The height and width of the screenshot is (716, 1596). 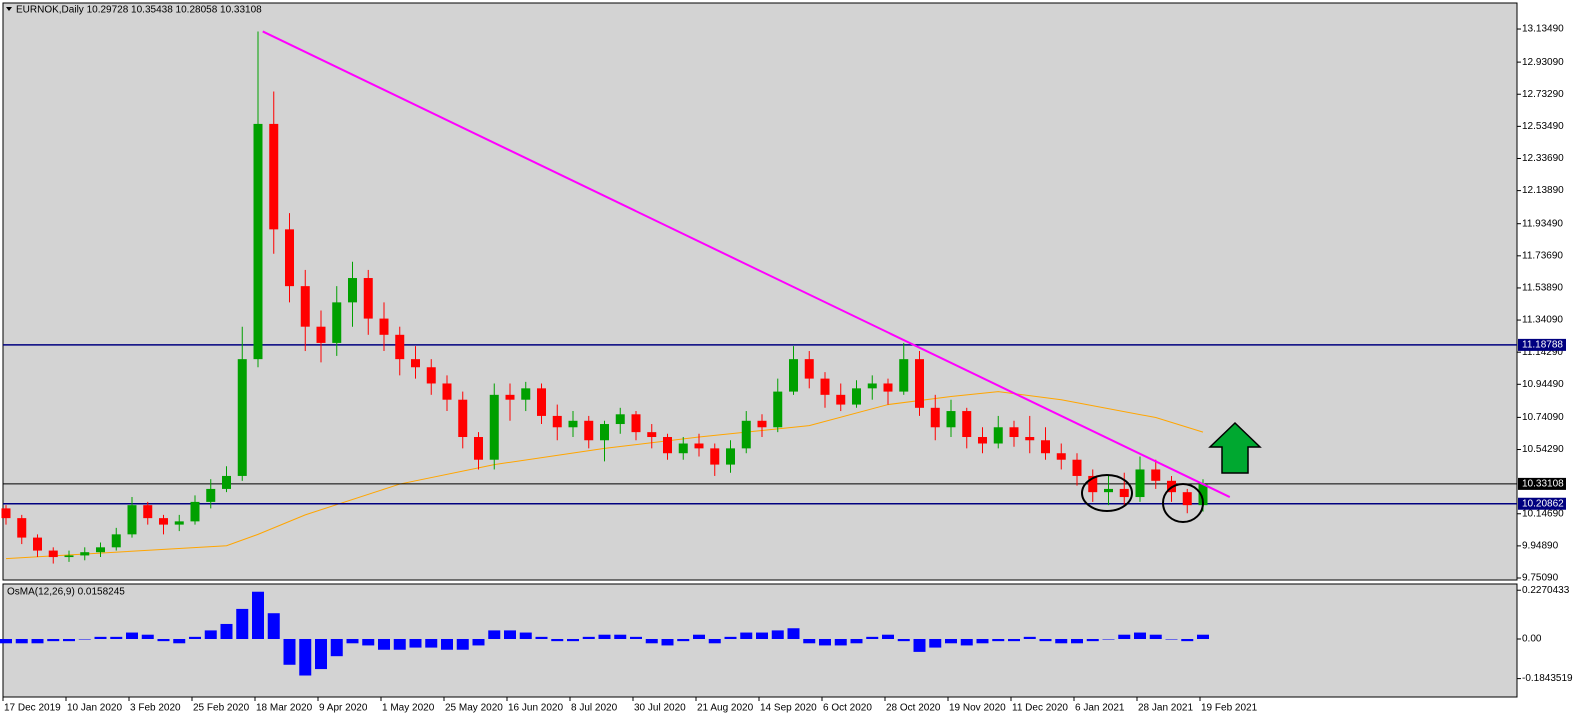 I want to click on level-label: 11.18788, so click(x=1542, y=345).